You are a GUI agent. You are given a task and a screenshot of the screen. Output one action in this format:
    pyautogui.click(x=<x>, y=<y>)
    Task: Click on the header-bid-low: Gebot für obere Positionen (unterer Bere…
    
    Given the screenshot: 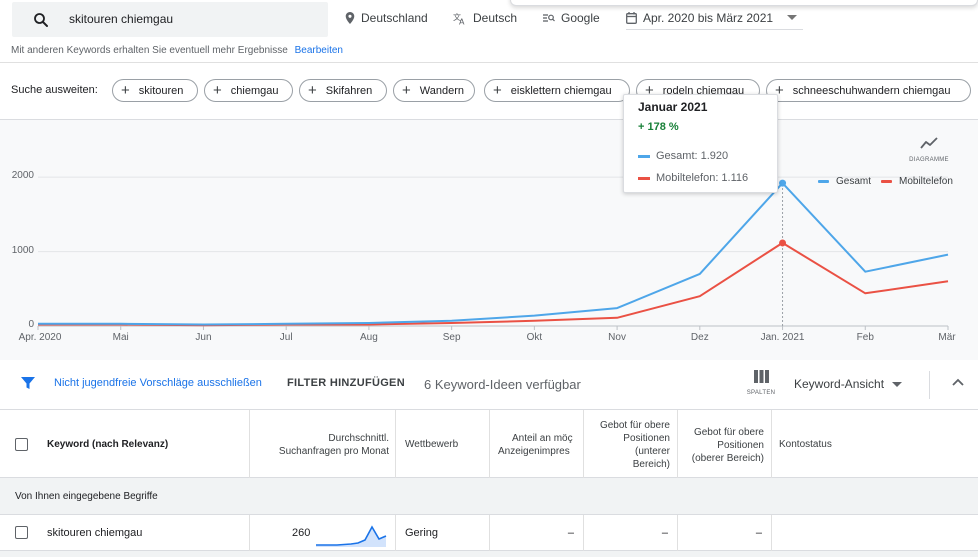 What is the action you would take?
    pyautogui.click(x=631, y=444)
    